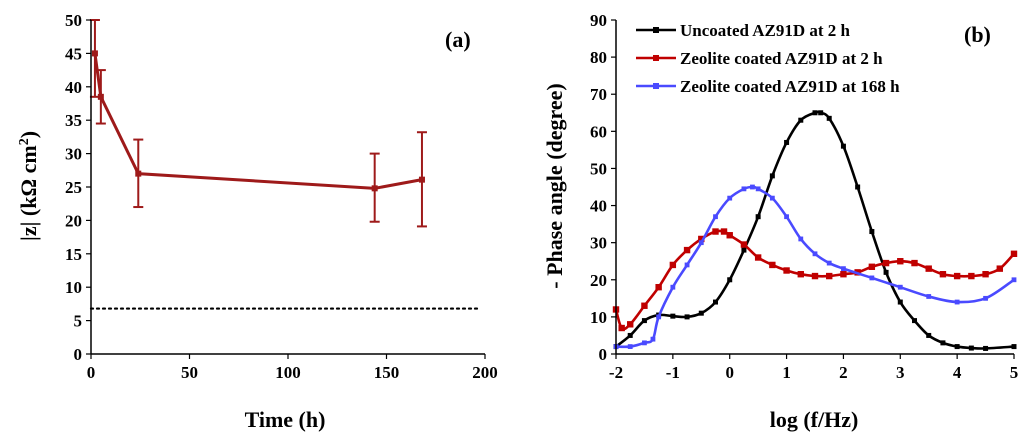  What do you see at coordinates (91, 372) in the screenshot?
I see `panel-a-x-tick-label: 0` at bounding box center [91, 372].